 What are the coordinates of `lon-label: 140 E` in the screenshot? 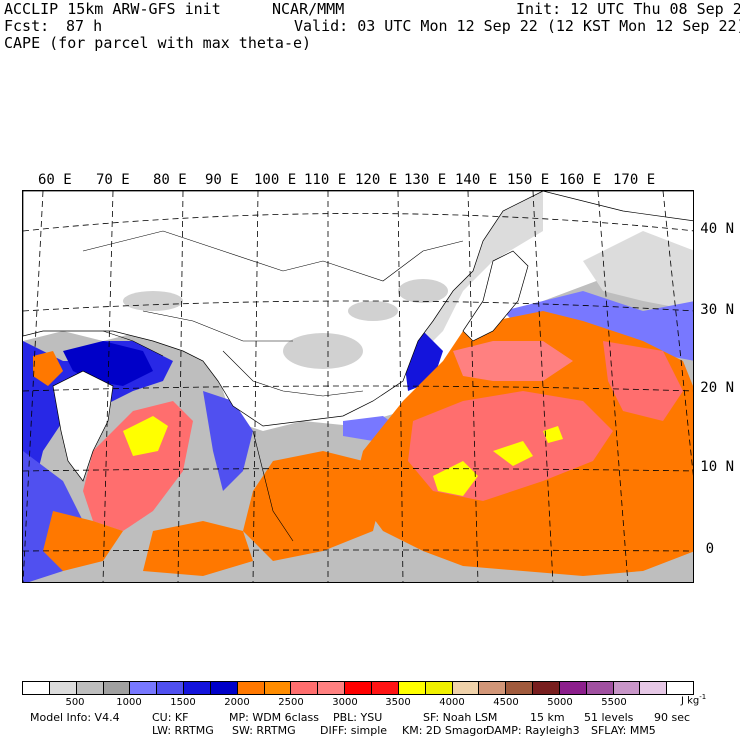 It's located at (476, 180).